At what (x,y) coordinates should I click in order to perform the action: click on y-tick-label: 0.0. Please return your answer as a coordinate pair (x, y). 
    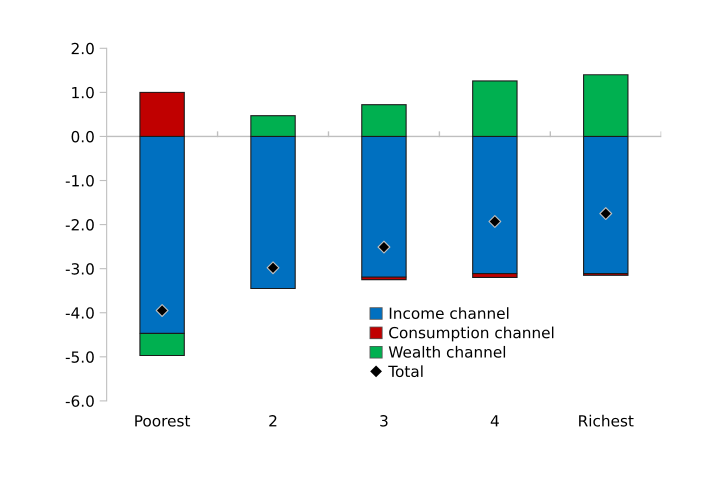
    Looking at the image, I should click on (83, 136).